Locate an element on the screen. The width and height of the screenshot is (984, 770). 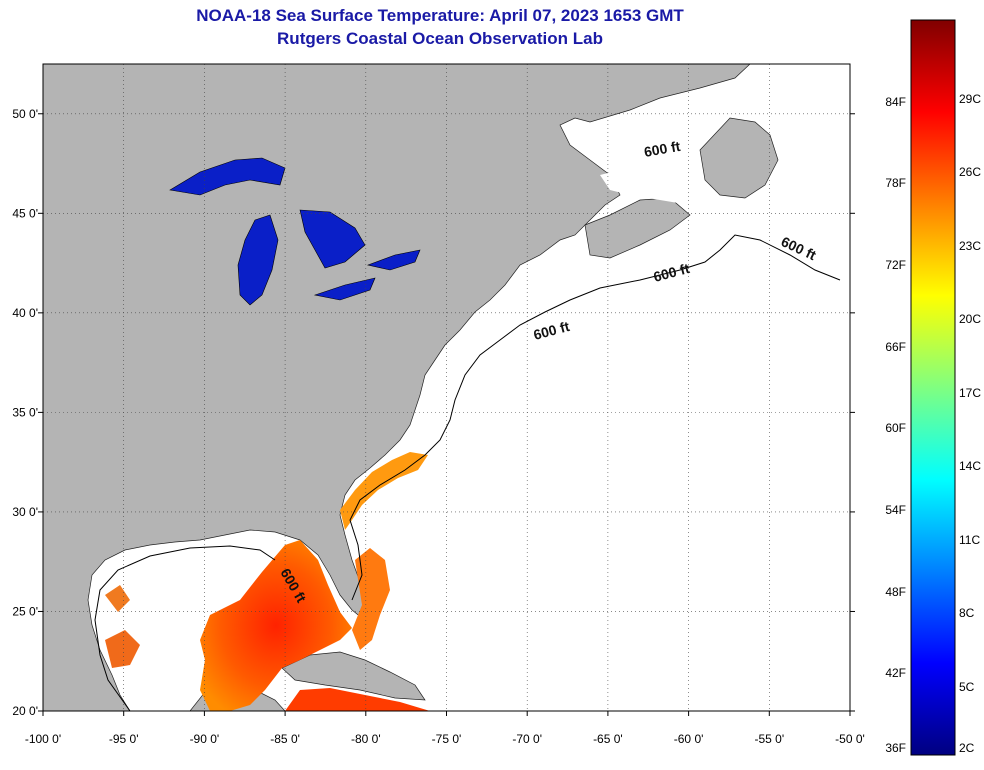
colorbar-c-label: 20C is located at coordinates (970, 319).